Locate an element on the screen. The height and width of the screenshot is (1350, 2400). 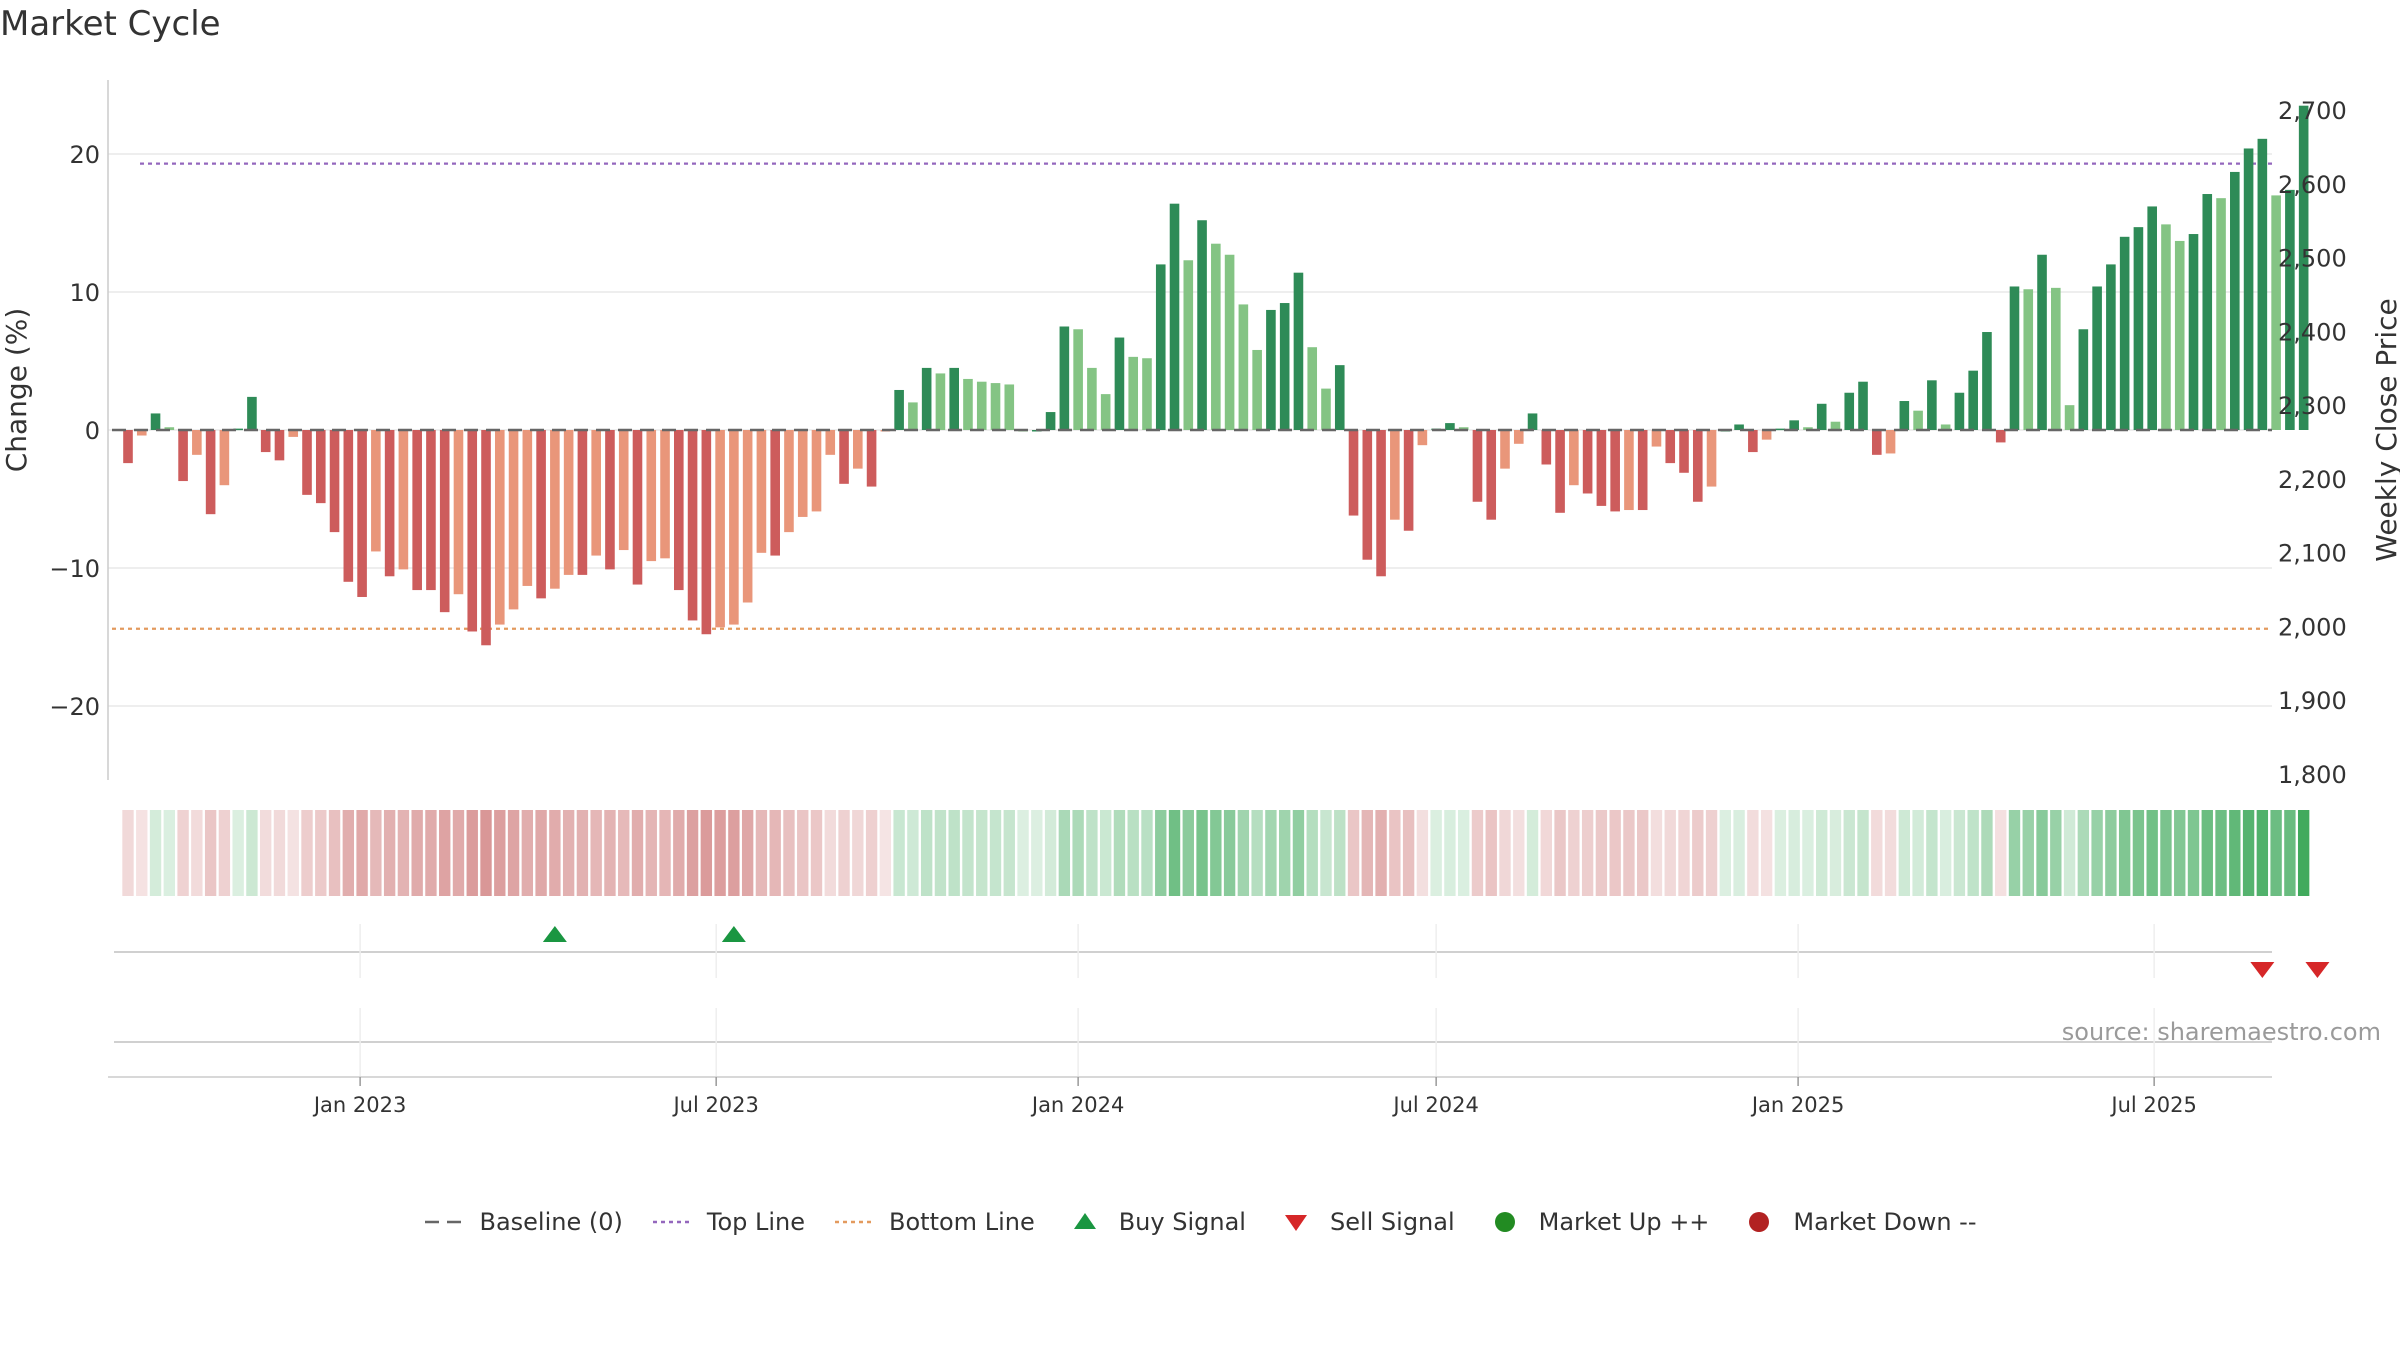
x-tick-label: Jul 2025 is located at coordinates (2152, 1105).